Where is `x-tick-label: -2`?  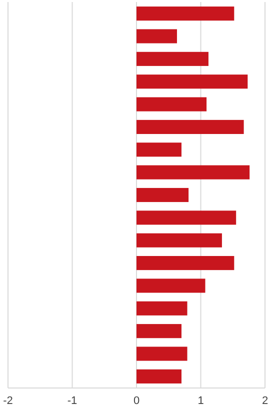 x-tick-label: -2 is located at coordinates (8, 401).